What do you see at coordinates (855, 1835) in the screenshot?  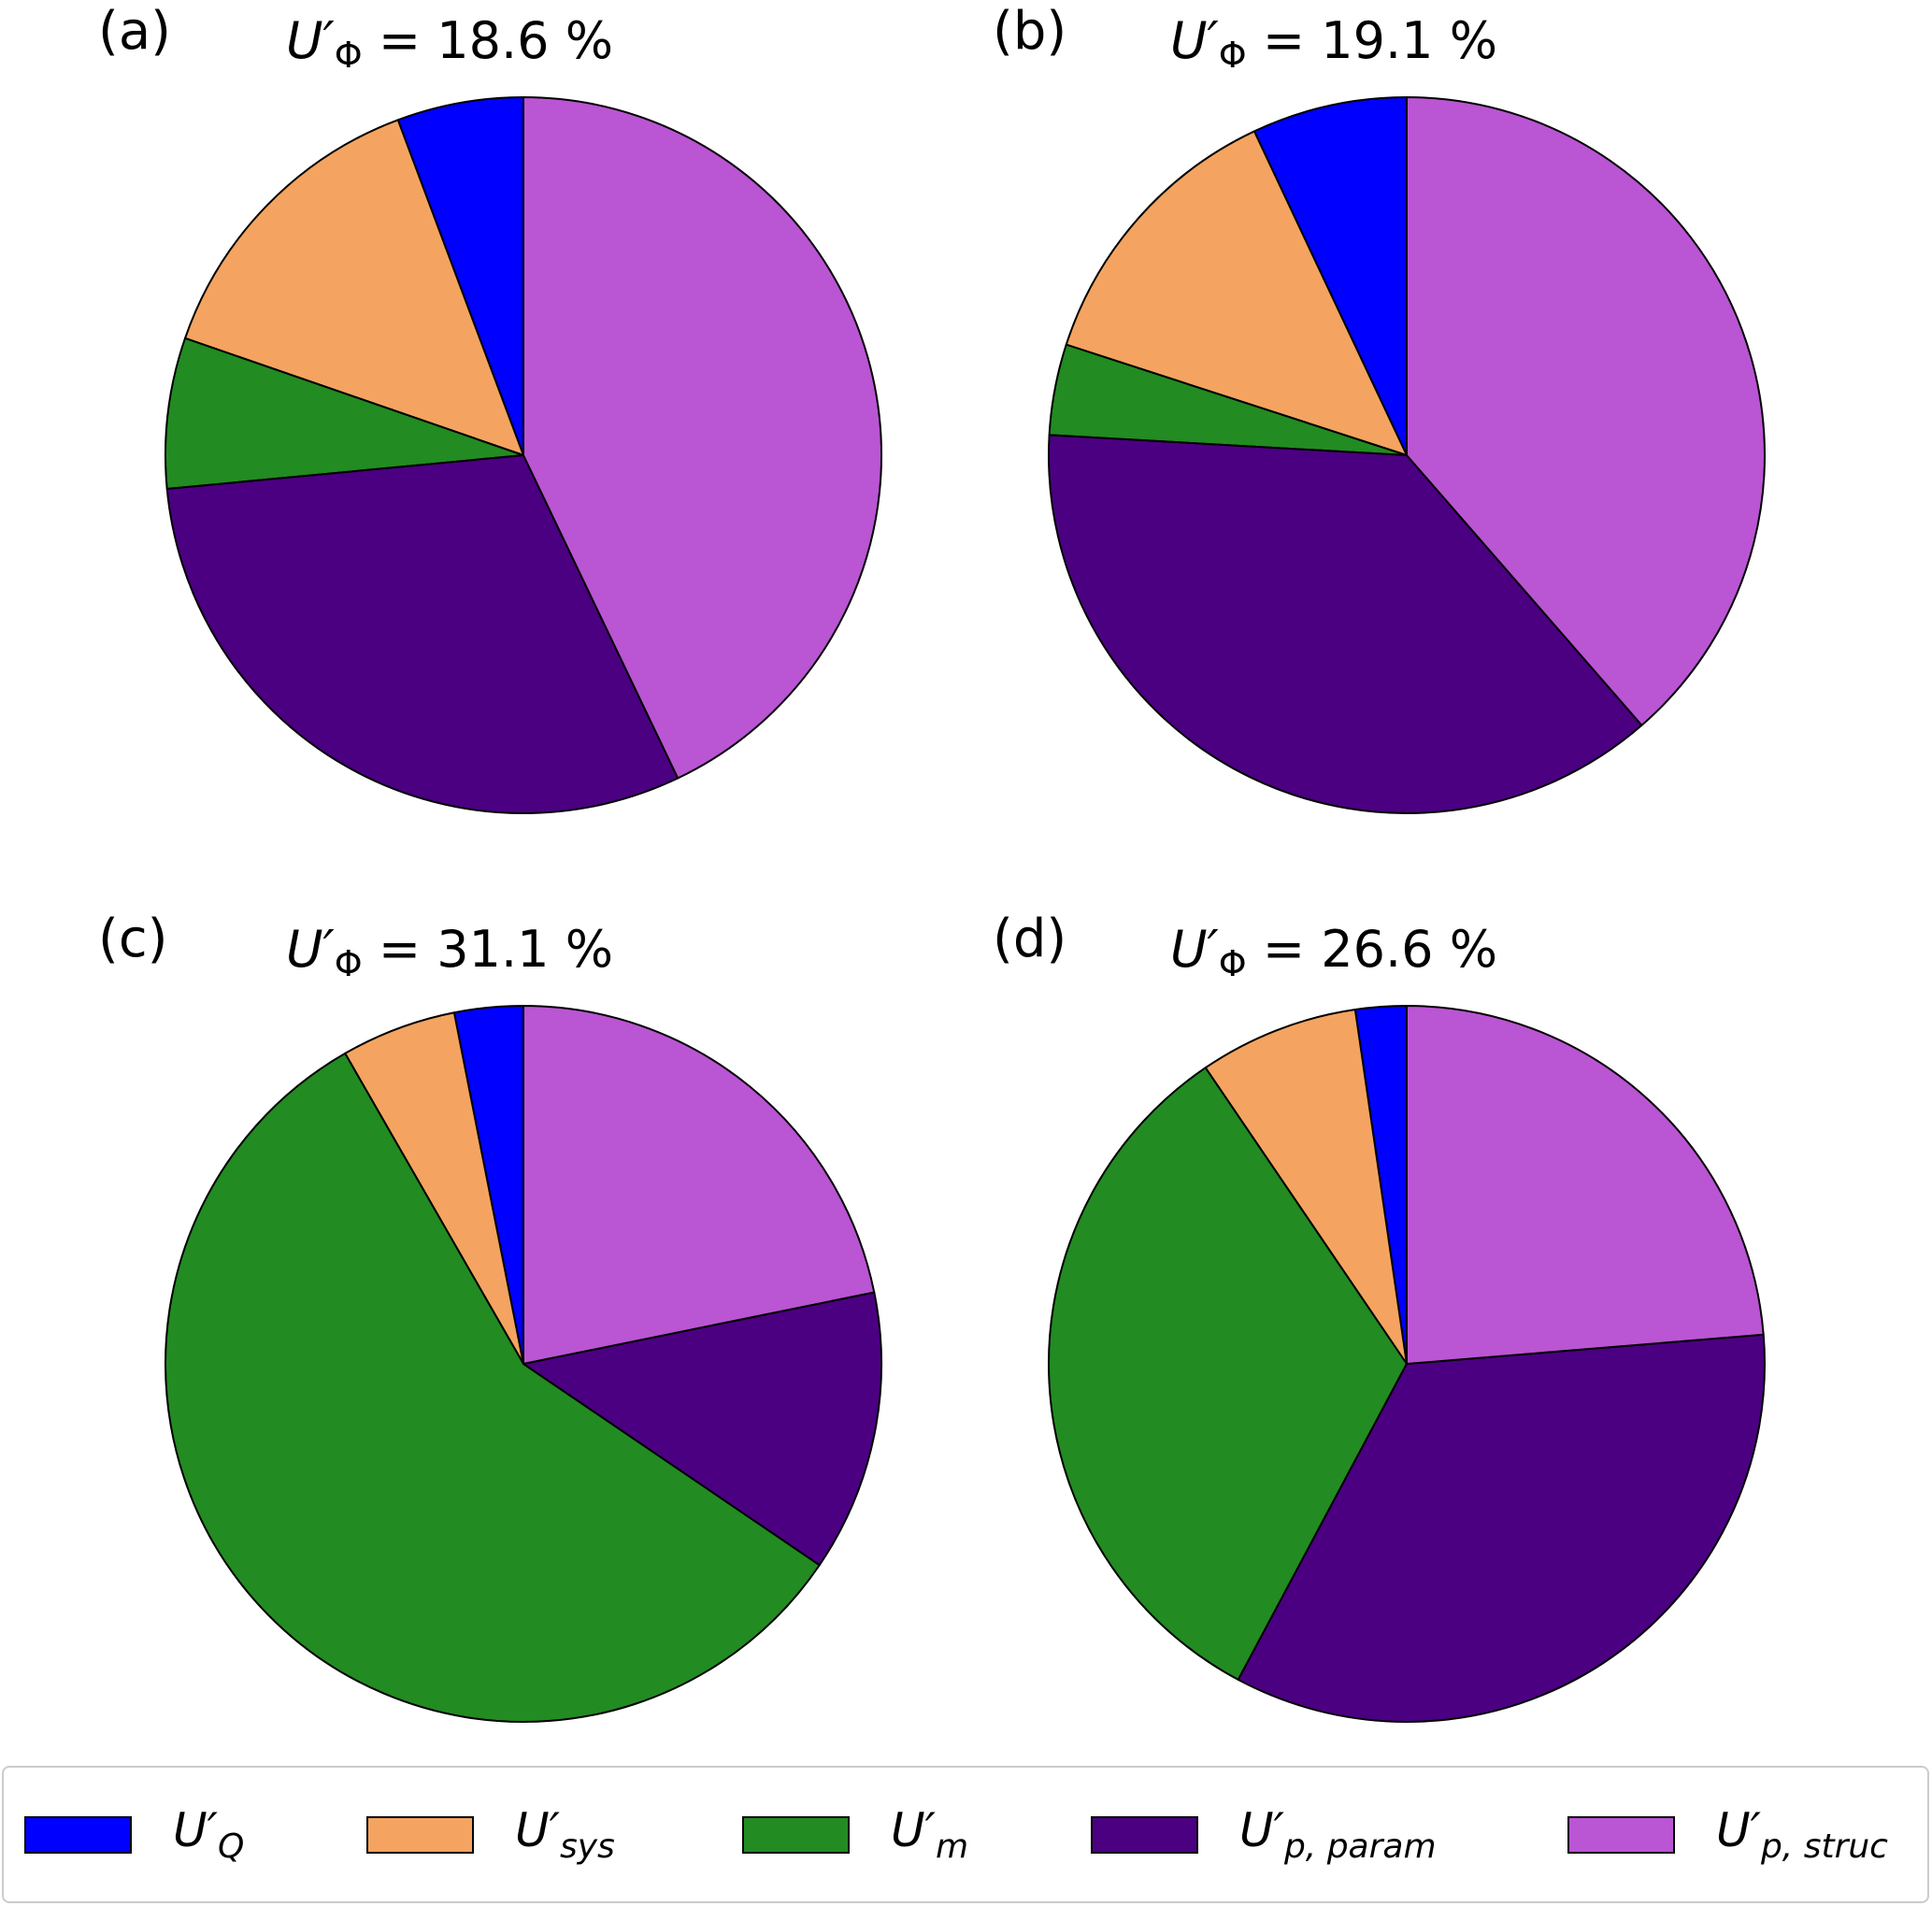 I see `legend-entry-um: U′m` at bounding box center [855, 1835].